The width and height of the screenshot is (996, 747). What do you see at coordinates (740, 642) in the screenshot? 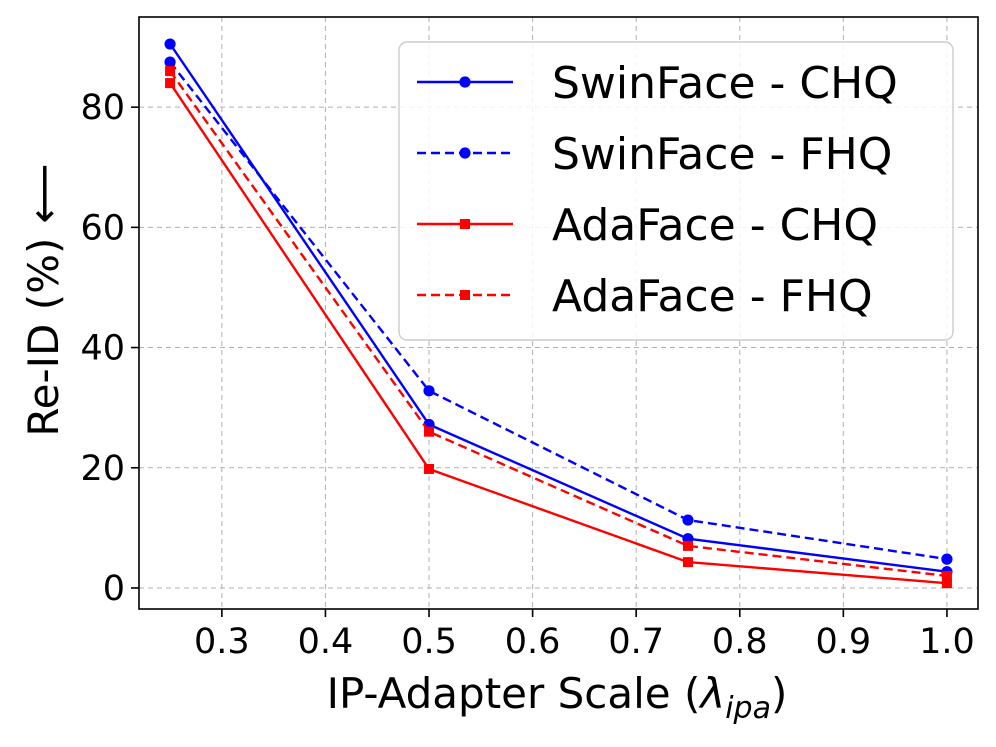
I see `x-tick-label: 0.8` at bounding box center [740, 642].